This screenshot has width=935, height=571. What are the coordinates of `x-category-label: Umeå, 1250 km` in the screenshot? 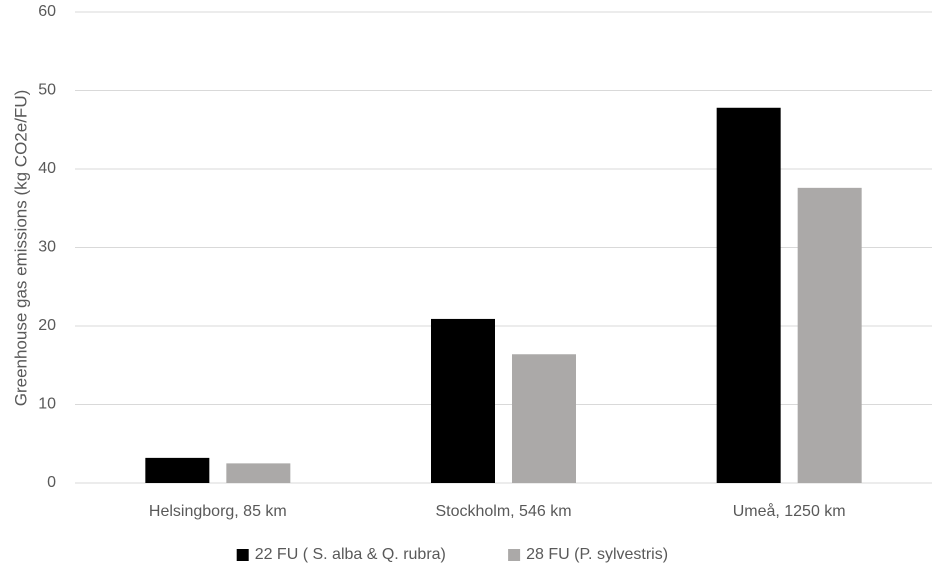 It's located at (789, 511).